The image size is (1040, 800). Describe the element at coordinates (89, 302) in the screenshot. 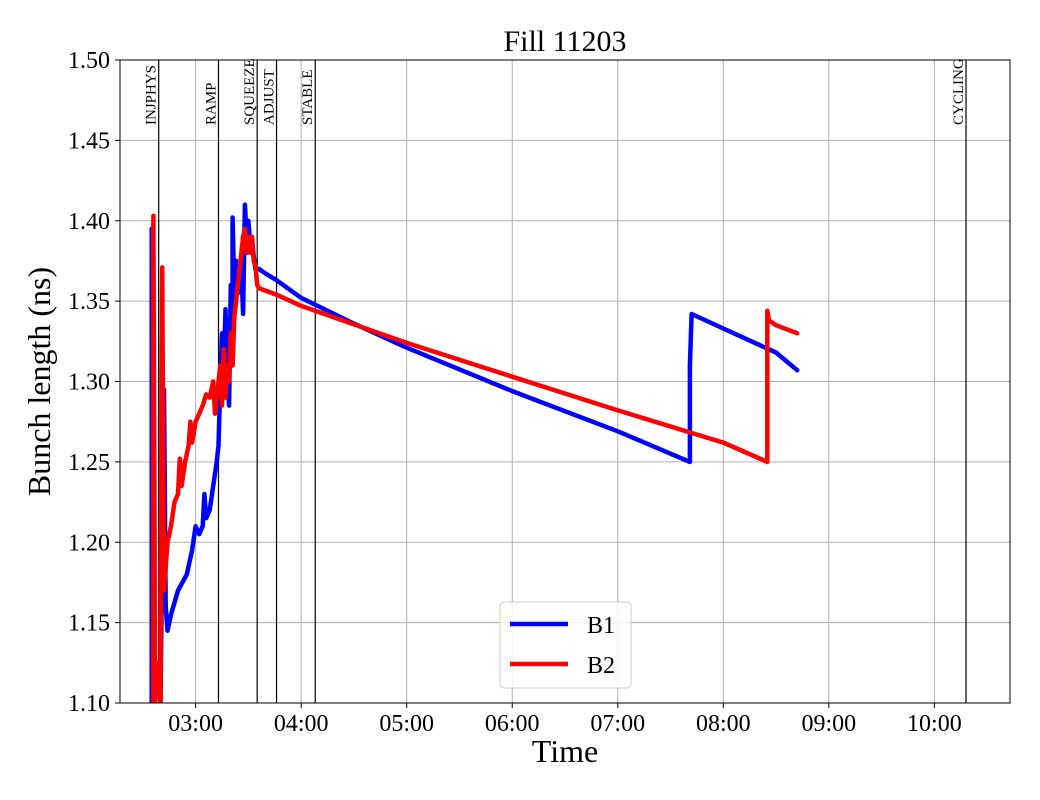

I see `y-tick-label: 1.35` at that location.